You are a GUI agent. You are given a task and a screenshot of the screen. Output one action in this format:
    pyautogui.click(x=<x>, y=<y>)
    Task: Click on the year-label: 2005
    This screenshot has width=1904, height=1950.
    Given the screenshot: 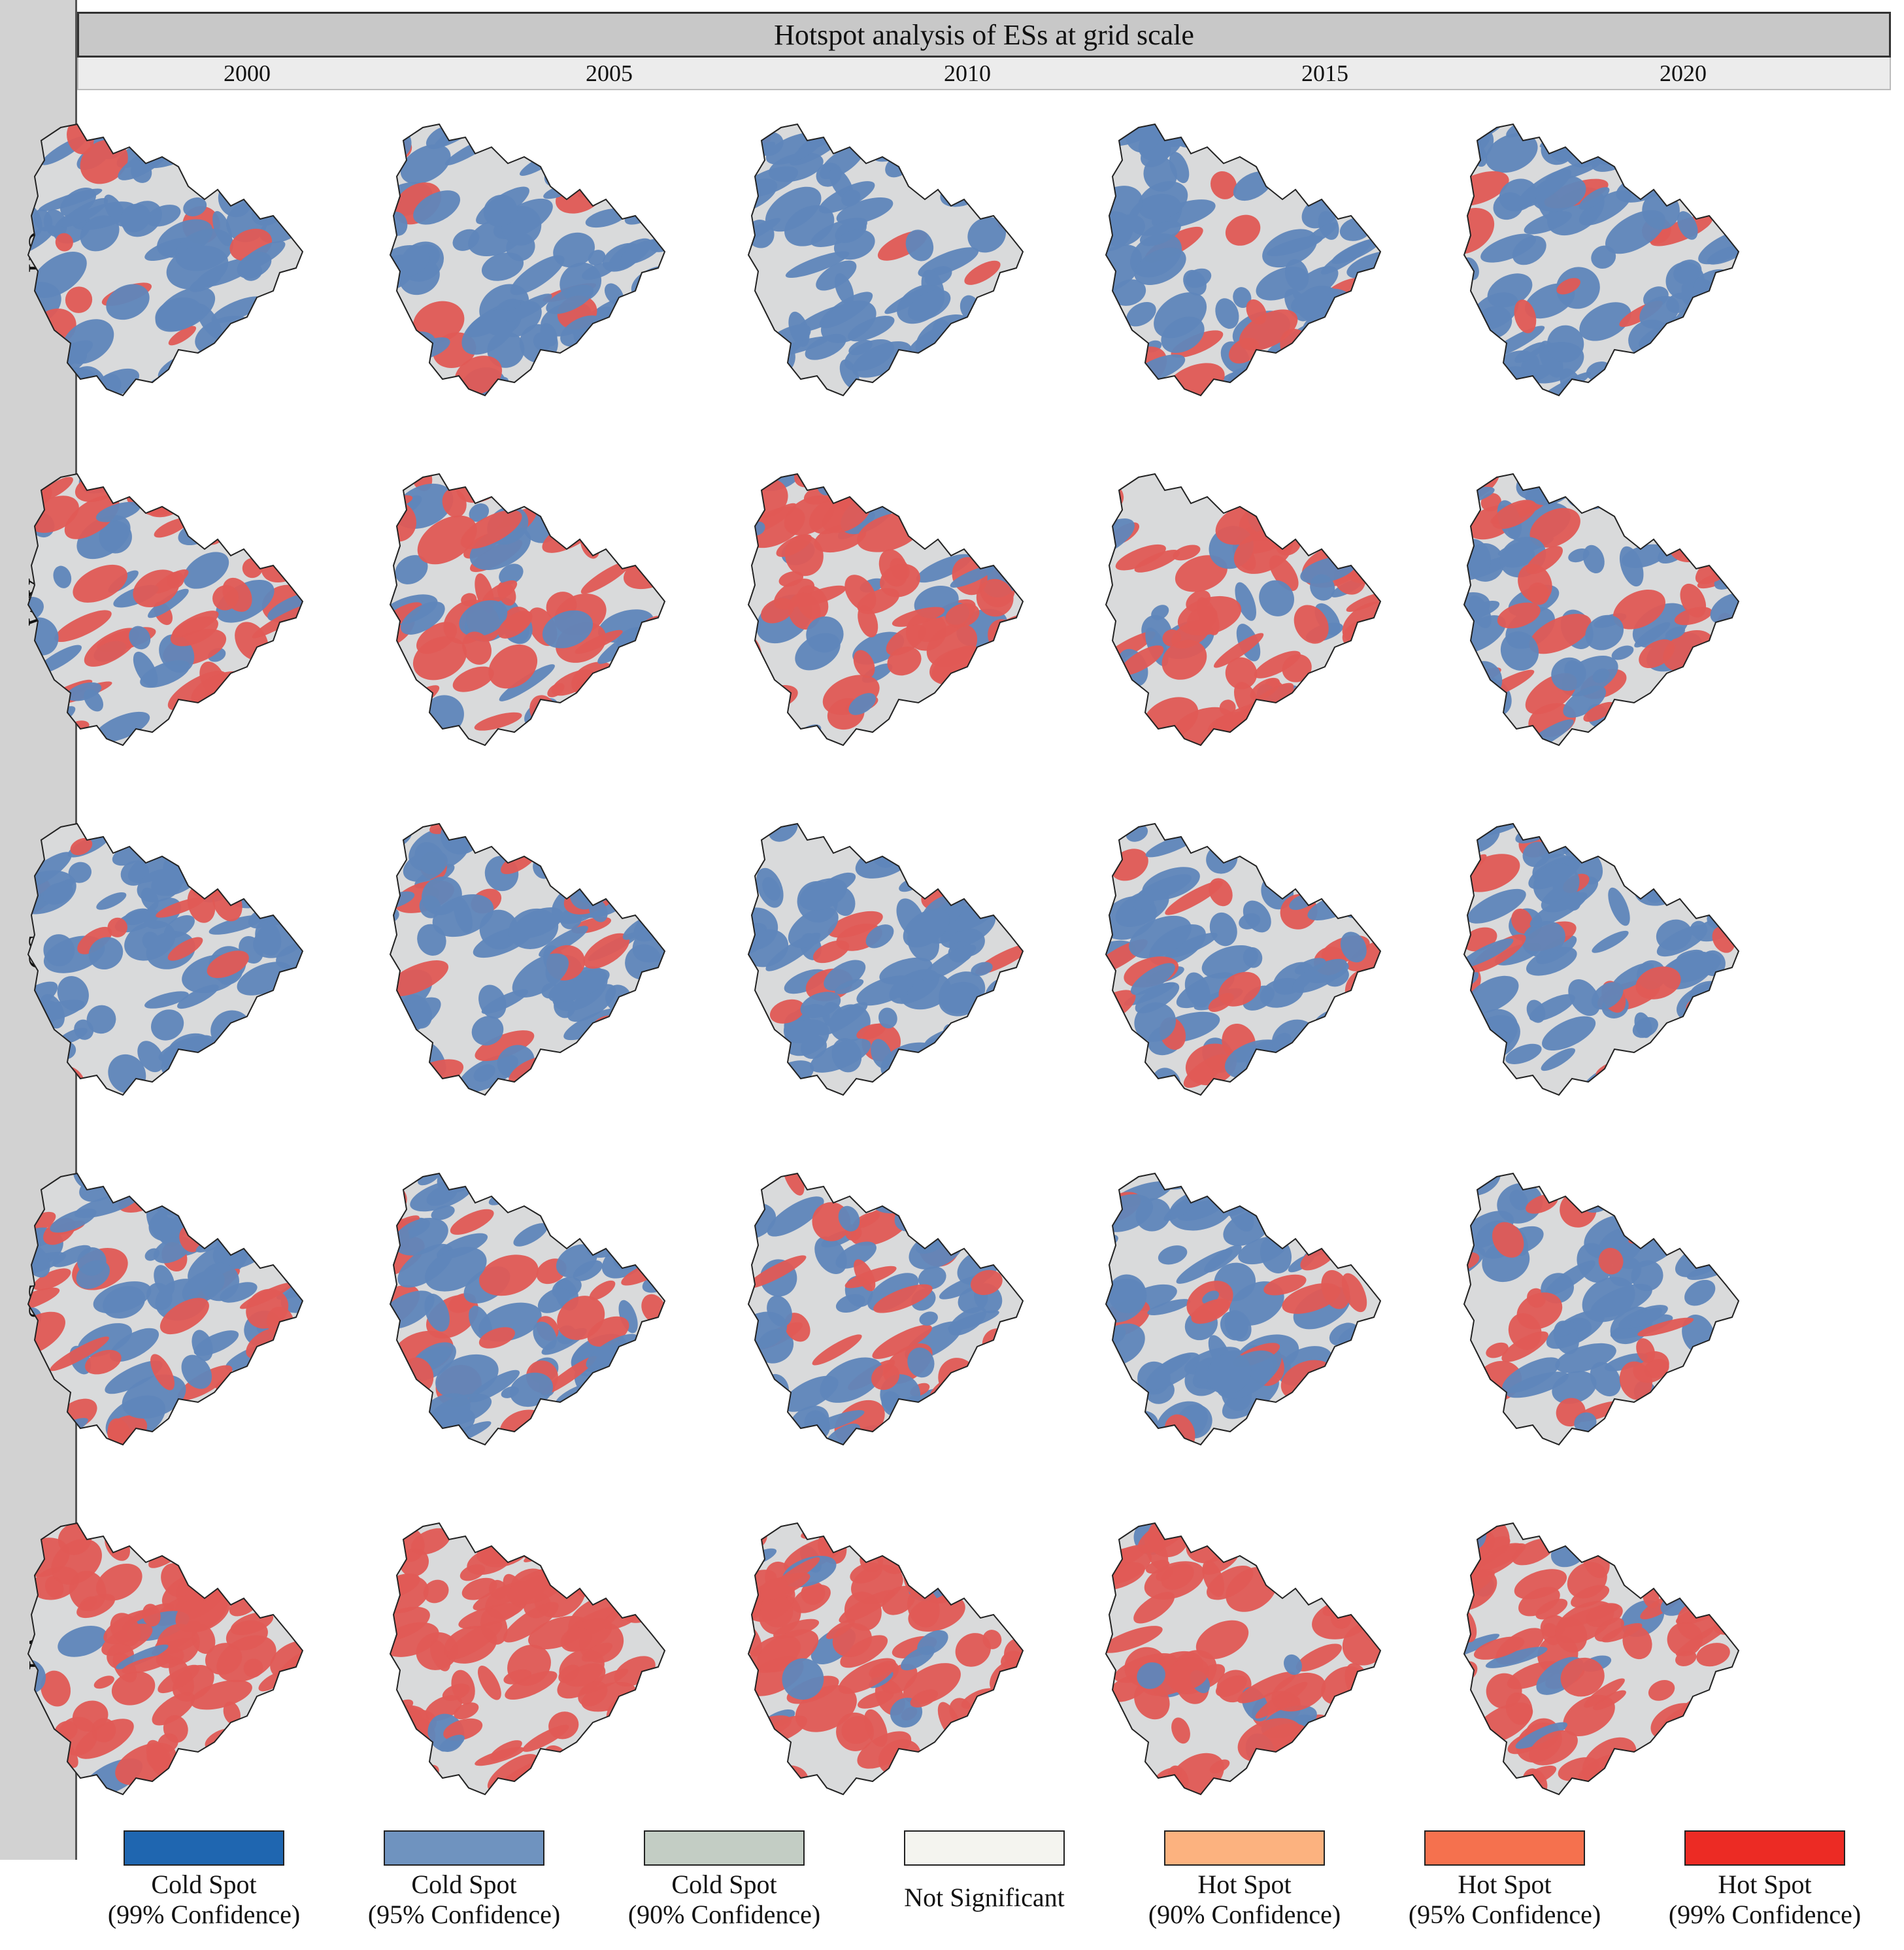 What is the action you would take?
    pyautogui.click(x=609, y=73)
    